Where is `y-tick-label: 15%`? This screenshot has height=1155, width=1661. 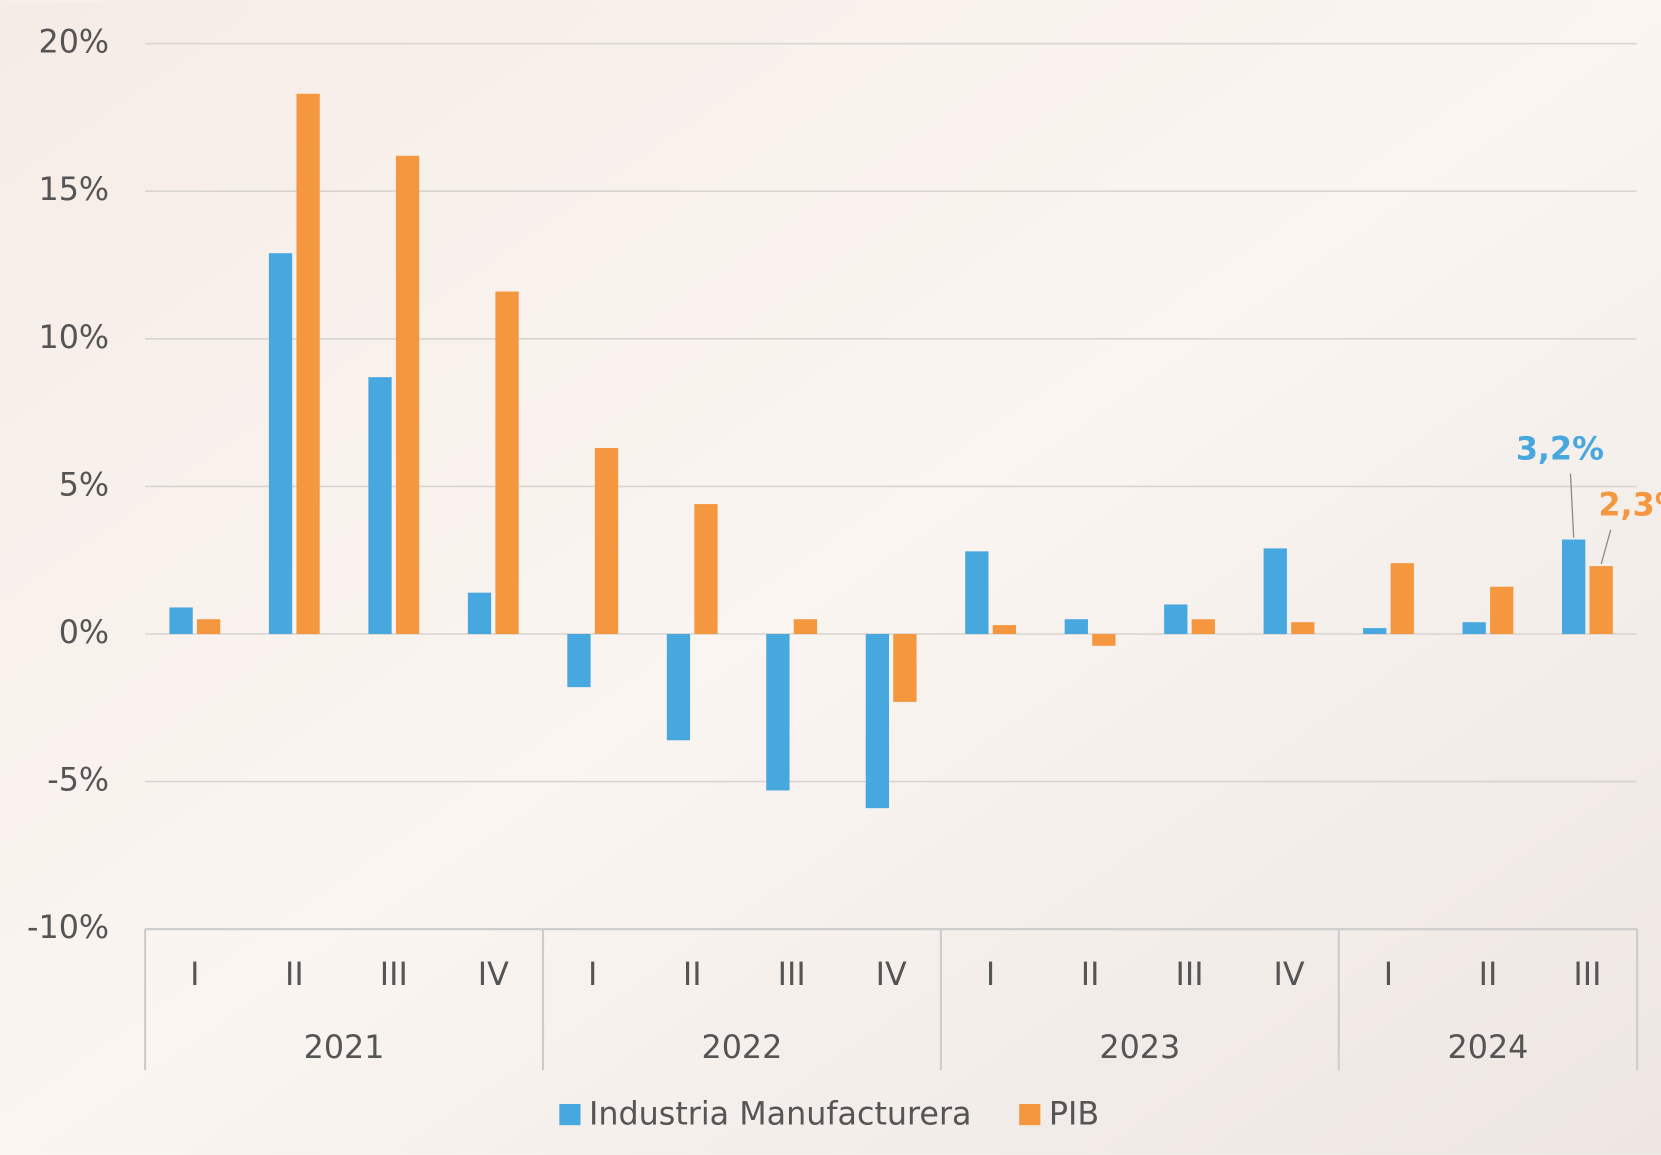
y-tick-label: 15% is located at coordinates (73, 190).